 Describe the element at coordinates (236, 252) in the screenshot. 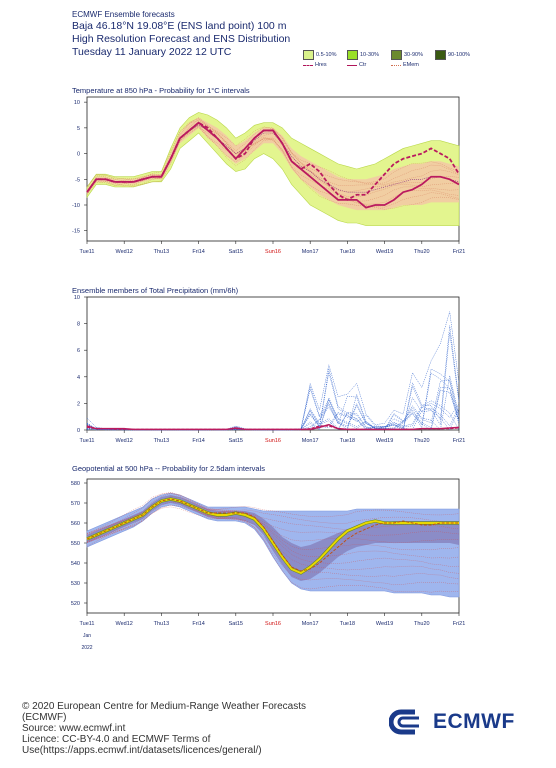

I see `panel-0-xtick-label-4: Sat15` at that location.